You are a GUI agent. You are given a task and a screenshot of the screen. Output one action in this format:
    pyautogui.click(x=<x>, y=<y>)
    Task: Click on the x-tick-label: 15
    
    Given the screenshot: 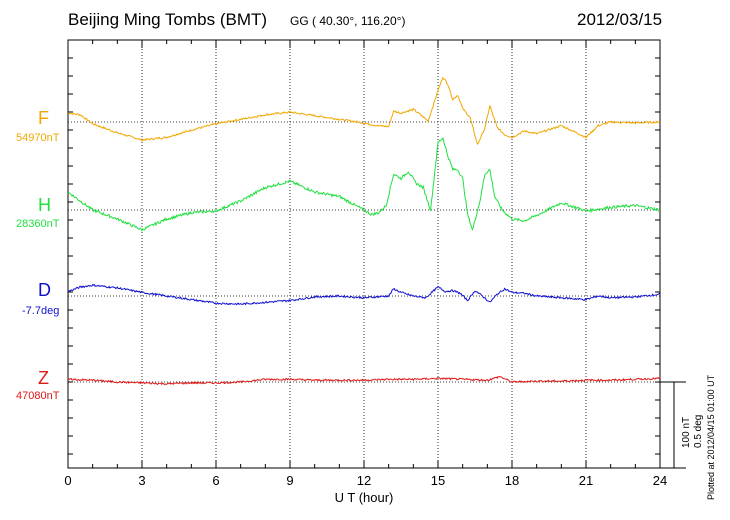 What is the action you would take?
    pyautogui.click(x=438, y=480)
    